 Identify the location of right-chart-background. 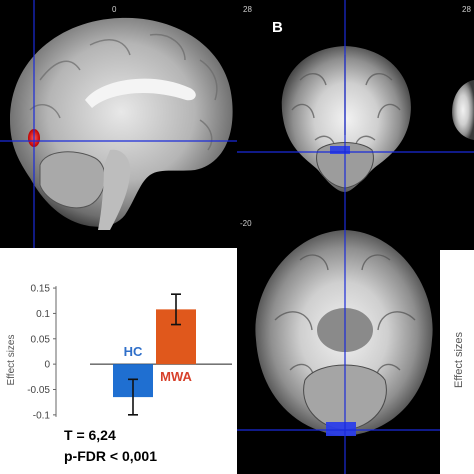
(457, 362).